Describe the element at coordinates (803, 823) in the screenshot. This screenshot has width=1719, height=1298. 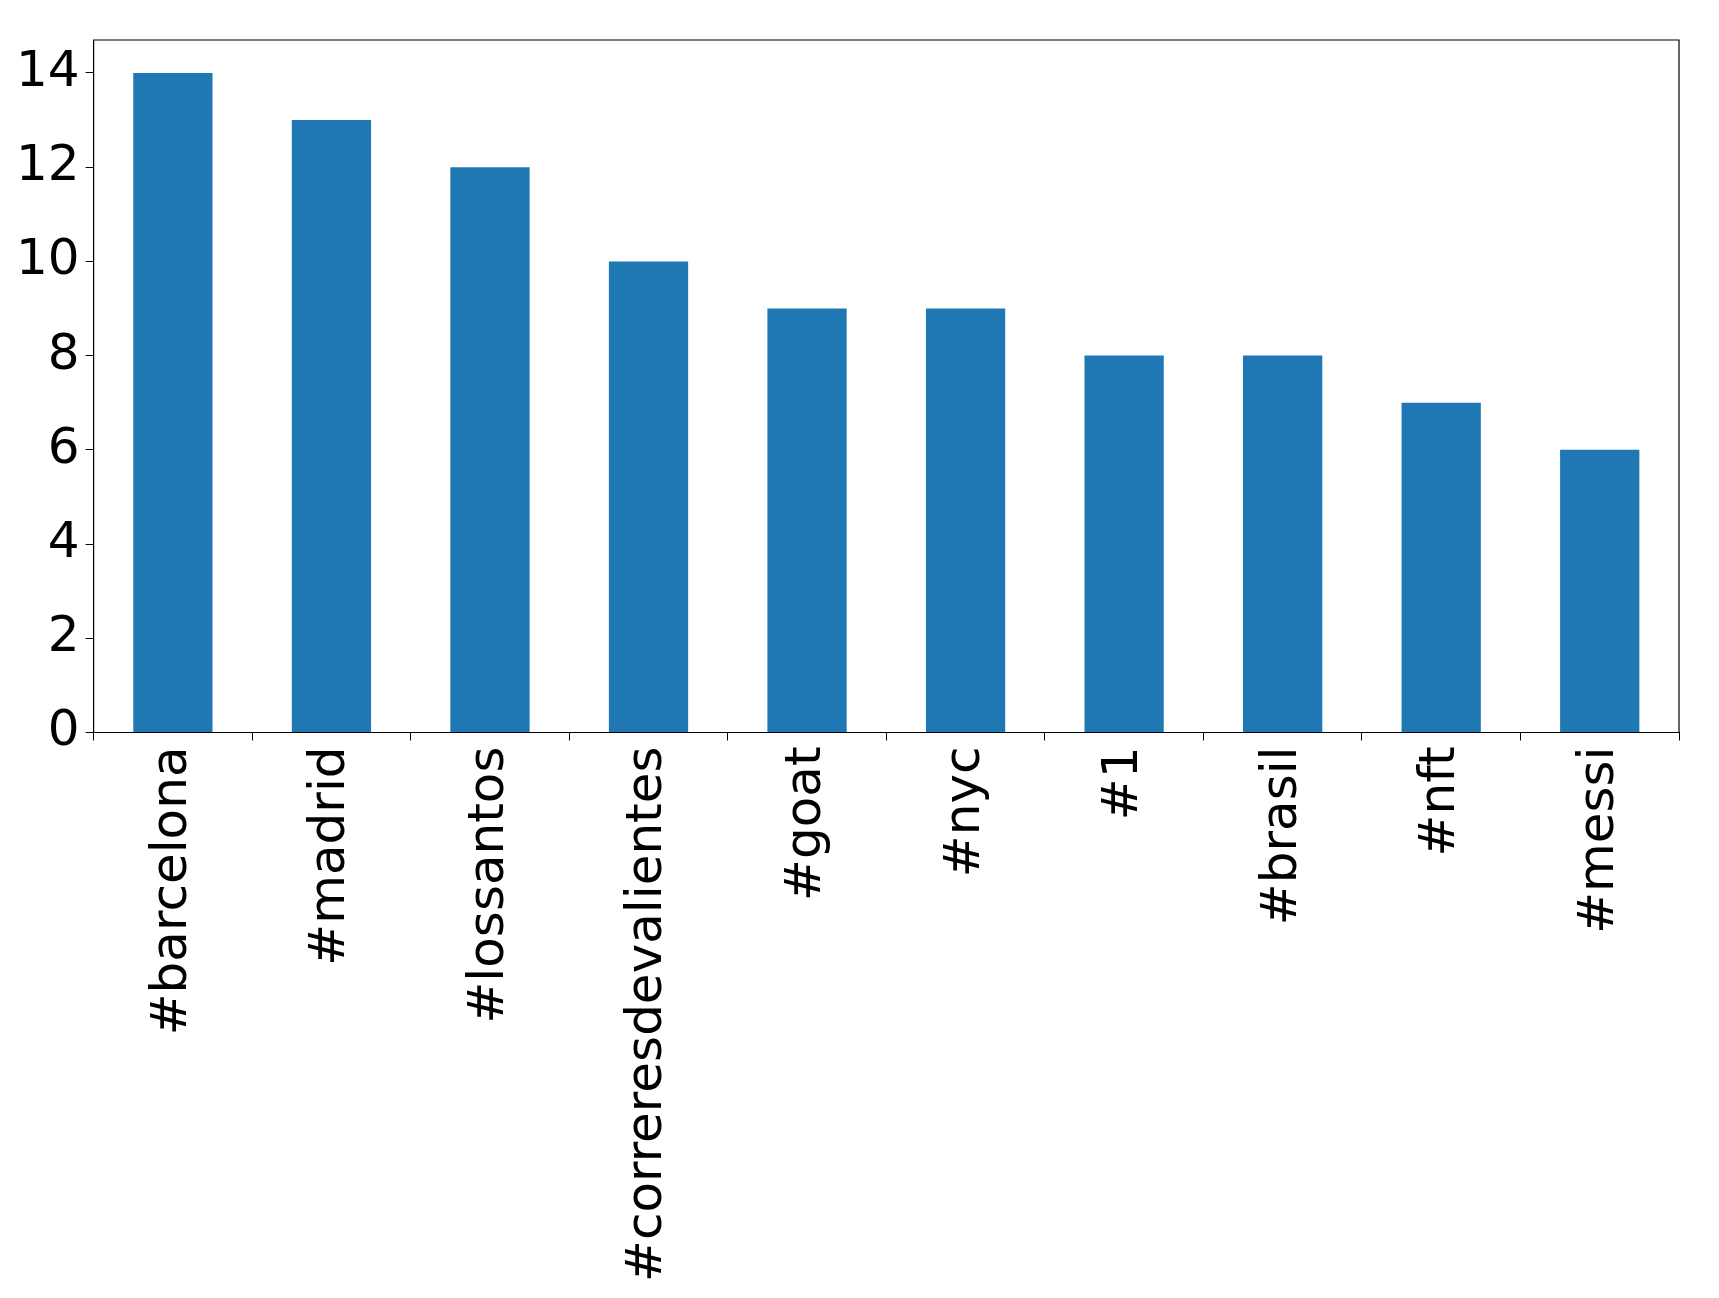
I see `x-tick-label: #goat` at that location.